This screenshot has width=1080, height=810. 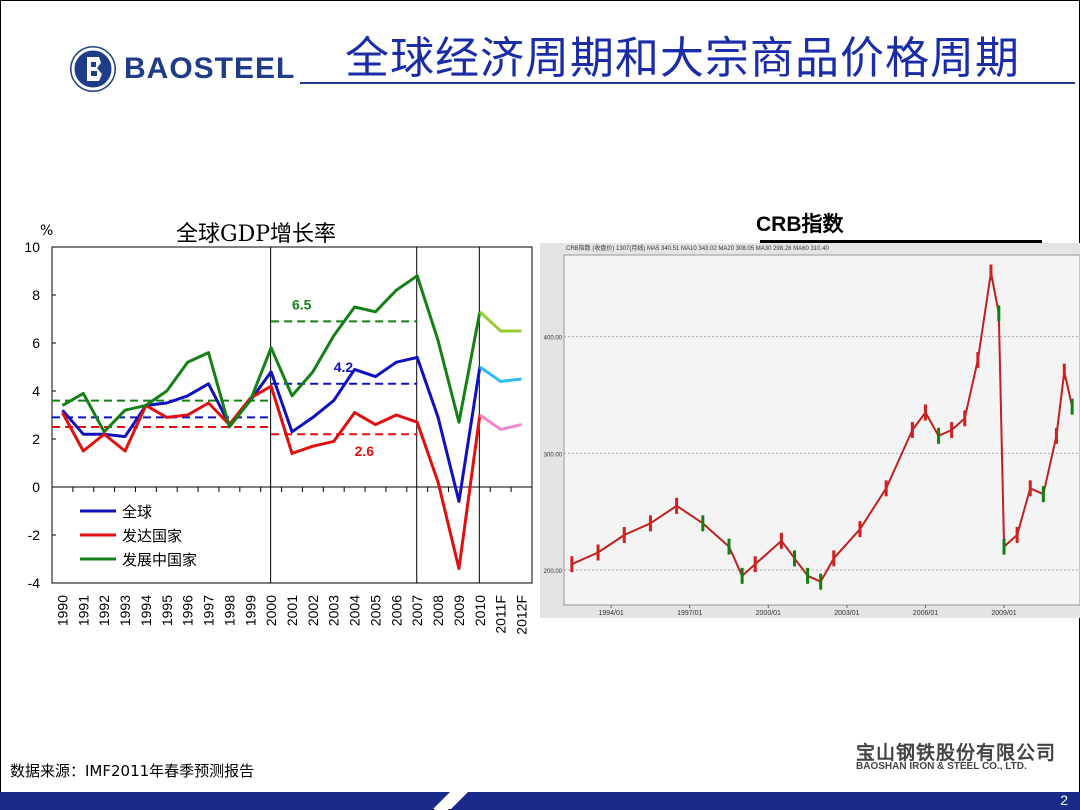 I want to click on title-rule, so click(x=687, y=83).